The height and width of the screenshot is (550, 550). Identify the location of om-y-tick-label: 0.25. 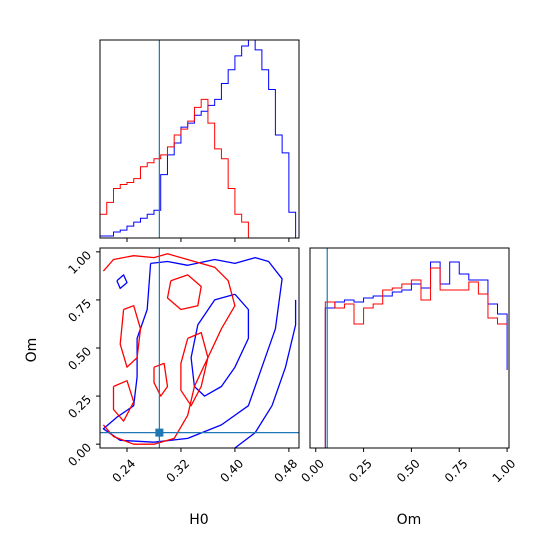
(79, 406).